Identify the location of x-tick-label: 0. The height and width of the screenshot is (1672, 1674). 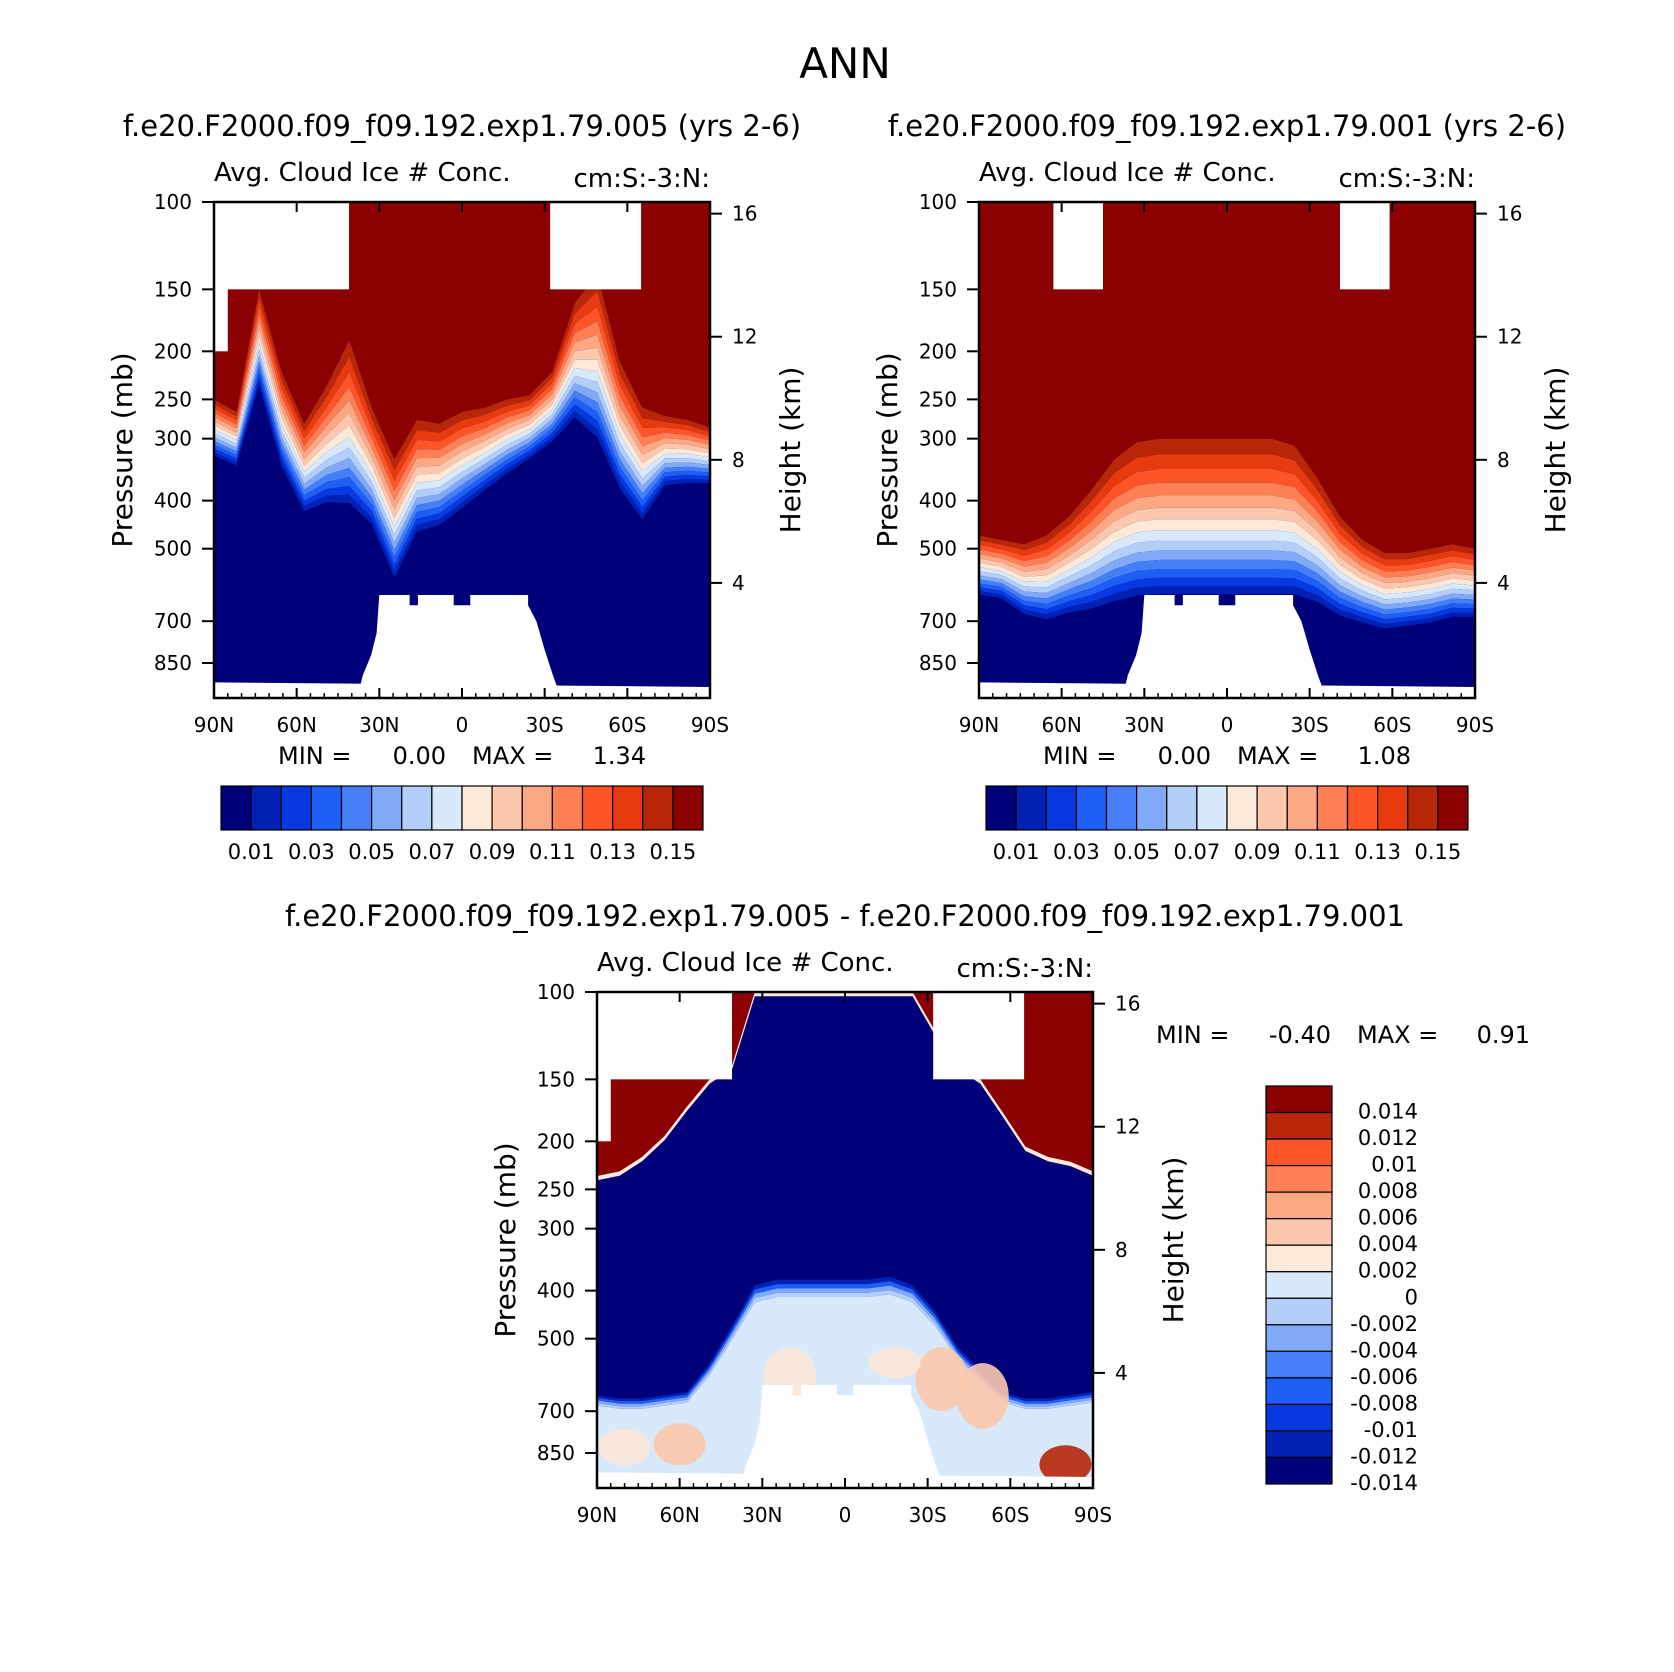
(1227, 725).